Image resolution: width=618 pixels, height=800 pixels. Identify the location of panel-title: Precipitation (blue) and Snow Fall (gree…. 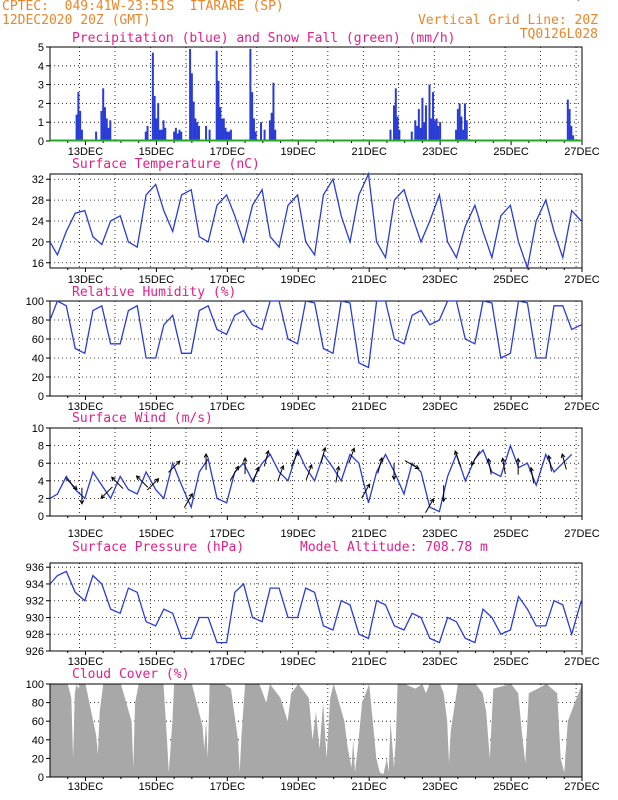
(264, 38).